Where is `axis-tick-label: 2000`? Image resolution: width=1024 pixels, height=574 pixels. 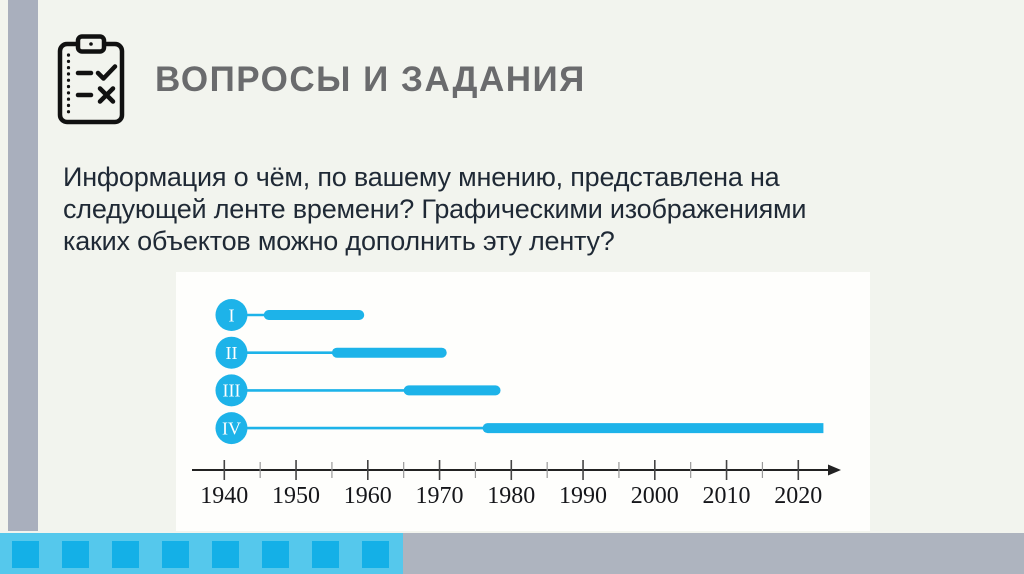
axis-tick-label: 2000 is located at coordinates (655, 496).